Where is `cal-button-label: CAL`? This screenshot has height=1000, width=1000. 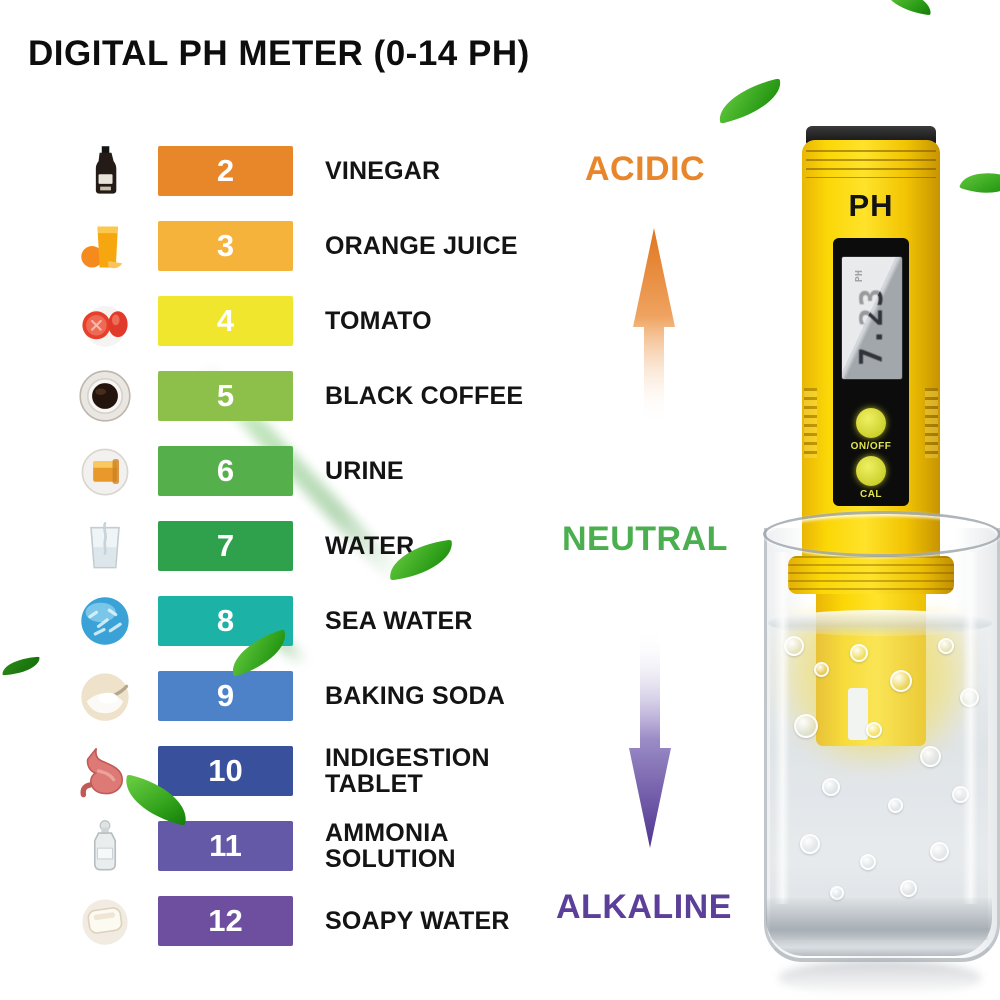
cal-button-label: CAL is located at coordinates (871, 494).